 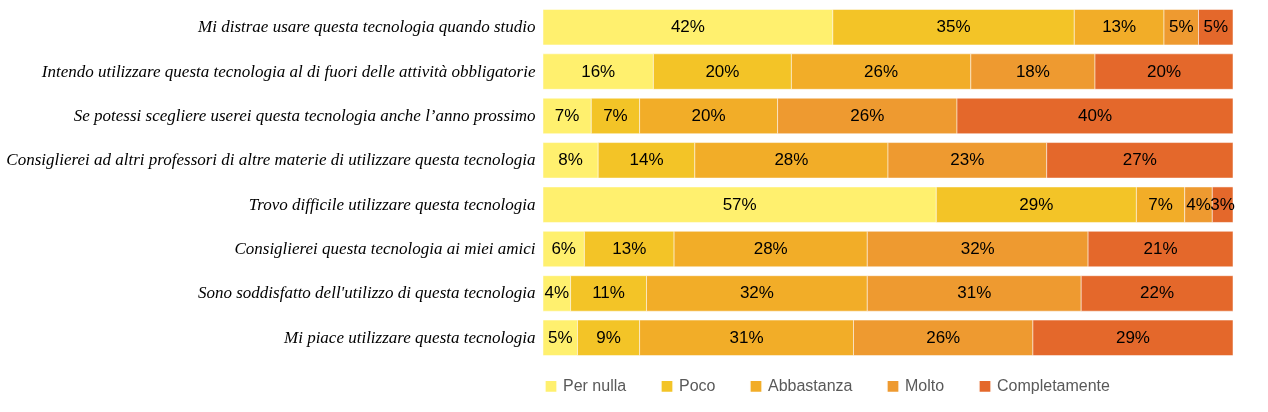 What do you see at coordinates (1157, 293) in the screenshot?
I see `data-label: 22%` at bounding box center [1157, 293].